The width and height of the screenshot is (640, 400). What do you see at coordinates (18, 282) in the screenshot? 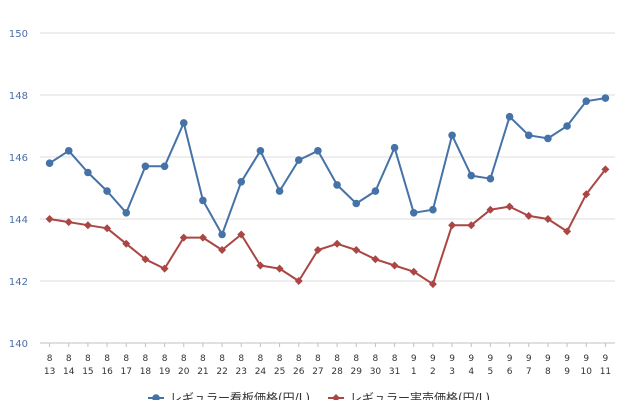
I see `y-tick-label: 142` at bounding box center [18, 282].